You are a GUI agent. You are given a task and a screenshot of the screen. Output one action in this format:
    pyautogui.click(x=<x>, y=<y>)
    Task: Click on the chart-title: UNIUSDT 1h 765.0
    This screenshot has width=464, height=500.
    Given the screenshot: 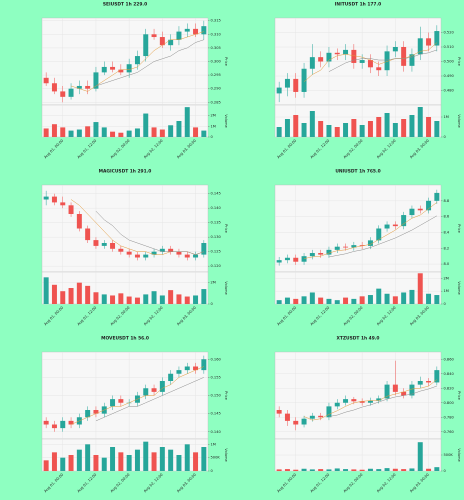 What is the action you would take?
    pyautogui.click(x=357, y=172)
    